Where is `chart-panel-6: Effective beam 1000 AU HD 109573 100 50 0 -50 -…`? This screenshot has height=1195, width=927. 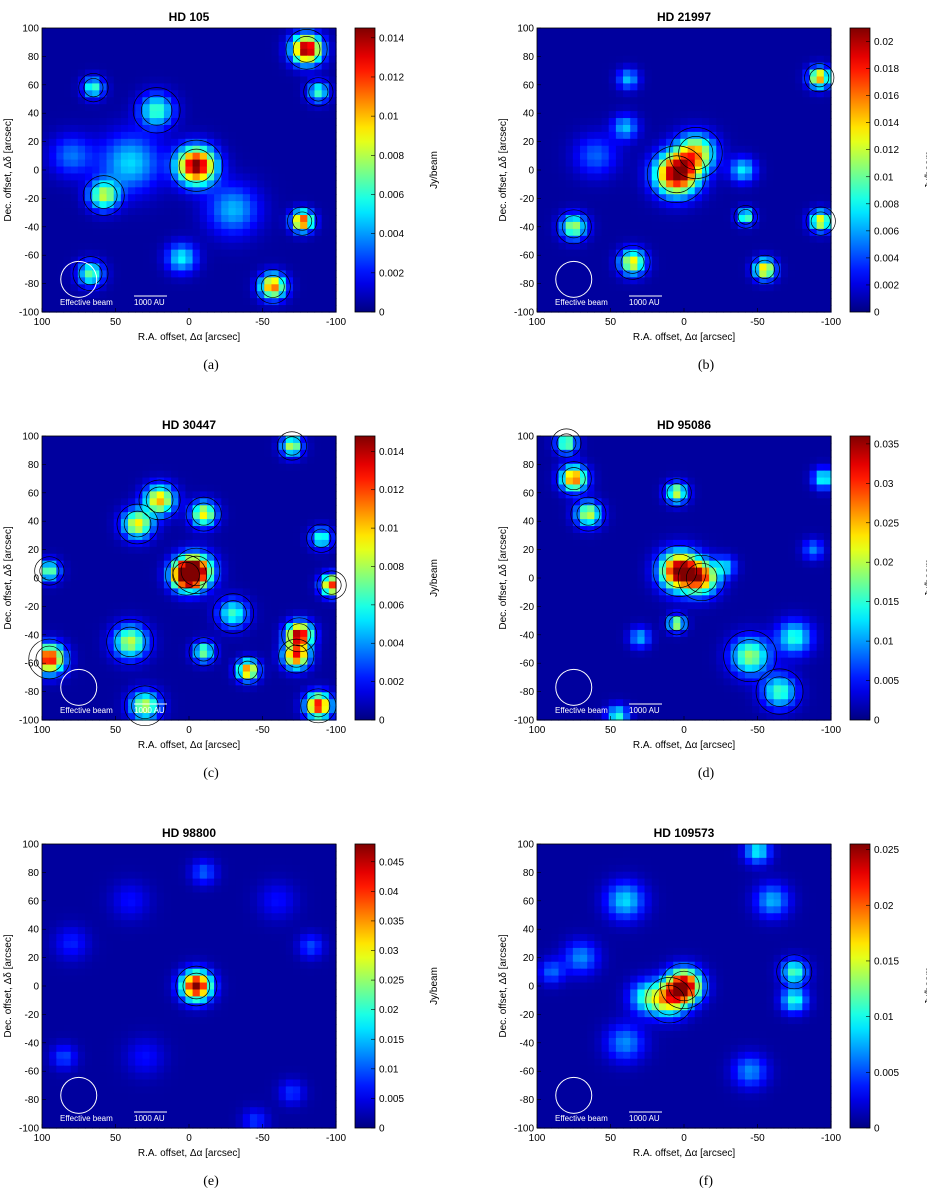
chart-panel-6: Effective beam 1000 AU HD 109573 100 50 0 -50 -… is located at coordinates (712, 1007).